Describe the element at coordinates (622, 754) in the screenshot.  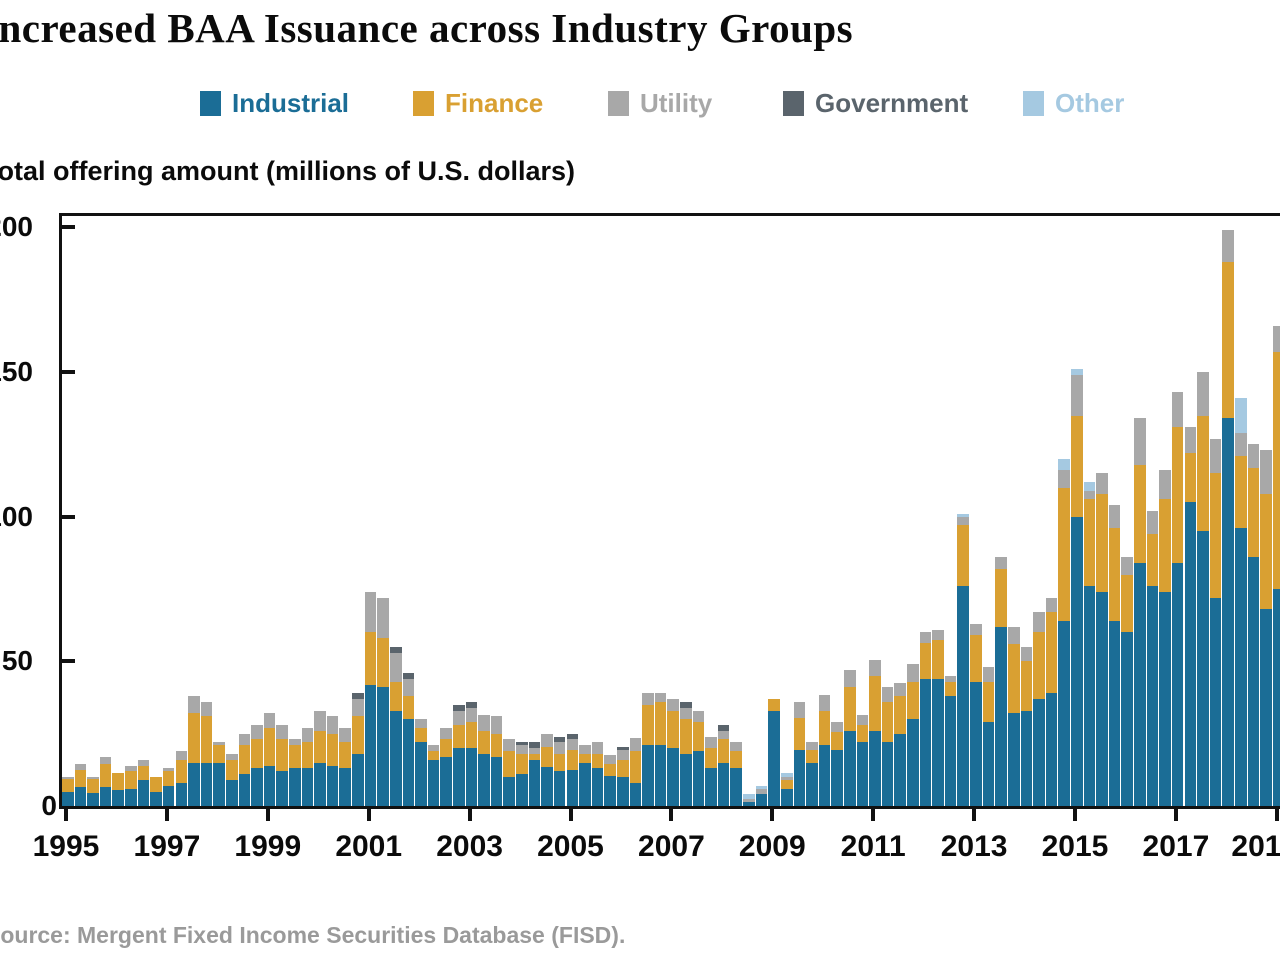
I see `bar-2006Q1-utility` at that location.